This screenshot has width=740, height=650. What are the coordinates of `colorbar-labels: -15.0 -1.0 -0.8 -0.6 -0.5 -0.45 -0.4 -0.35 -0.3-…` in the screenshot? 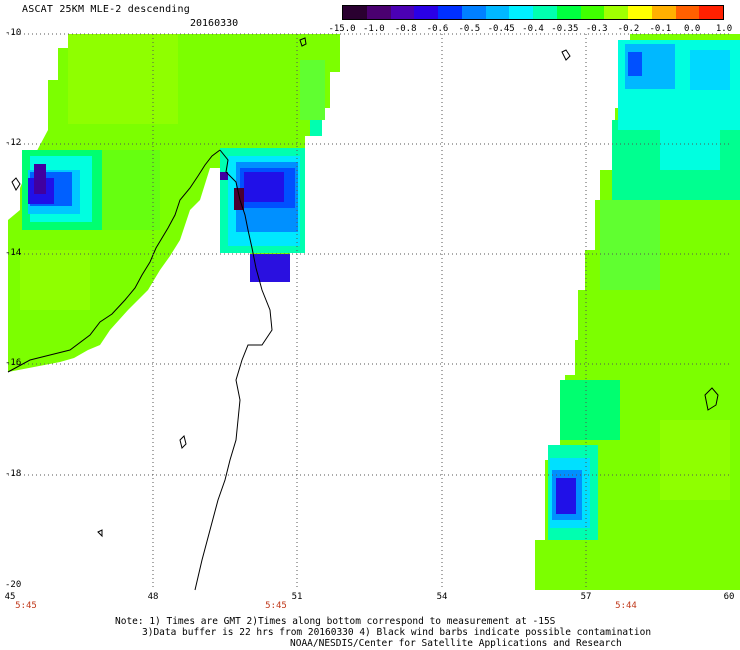 It's located at (530, 30).